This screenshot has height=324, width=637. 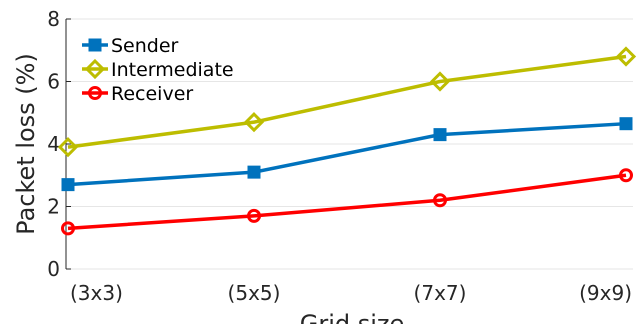 I want to click on y-tick-label: 4, so click(x=53, y=144).